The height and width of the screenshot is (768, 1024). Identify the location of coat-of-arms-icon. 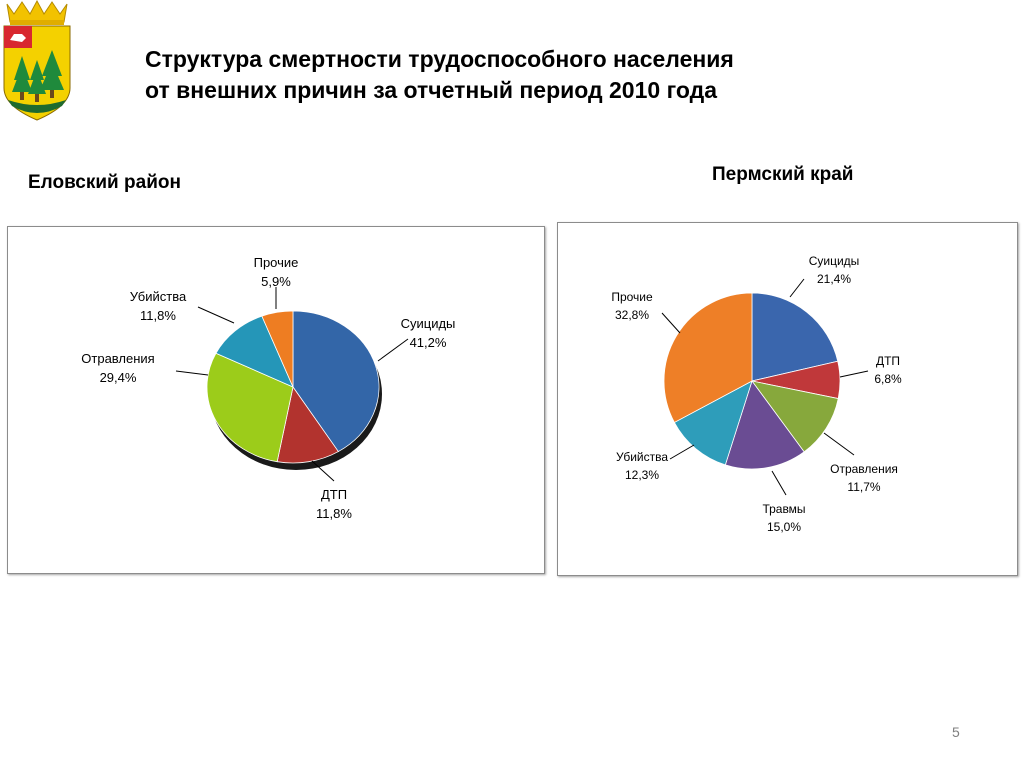
(37, 60).